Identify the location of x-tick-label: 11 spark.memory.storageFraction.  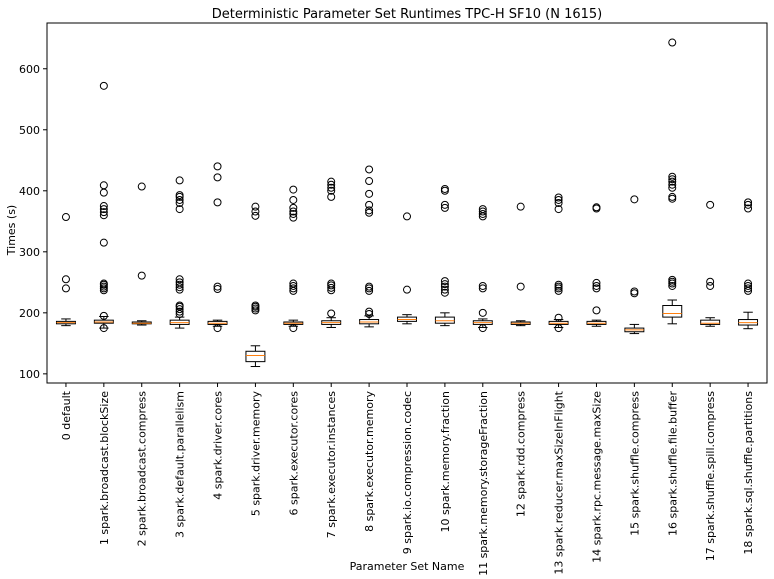
(483, 483).